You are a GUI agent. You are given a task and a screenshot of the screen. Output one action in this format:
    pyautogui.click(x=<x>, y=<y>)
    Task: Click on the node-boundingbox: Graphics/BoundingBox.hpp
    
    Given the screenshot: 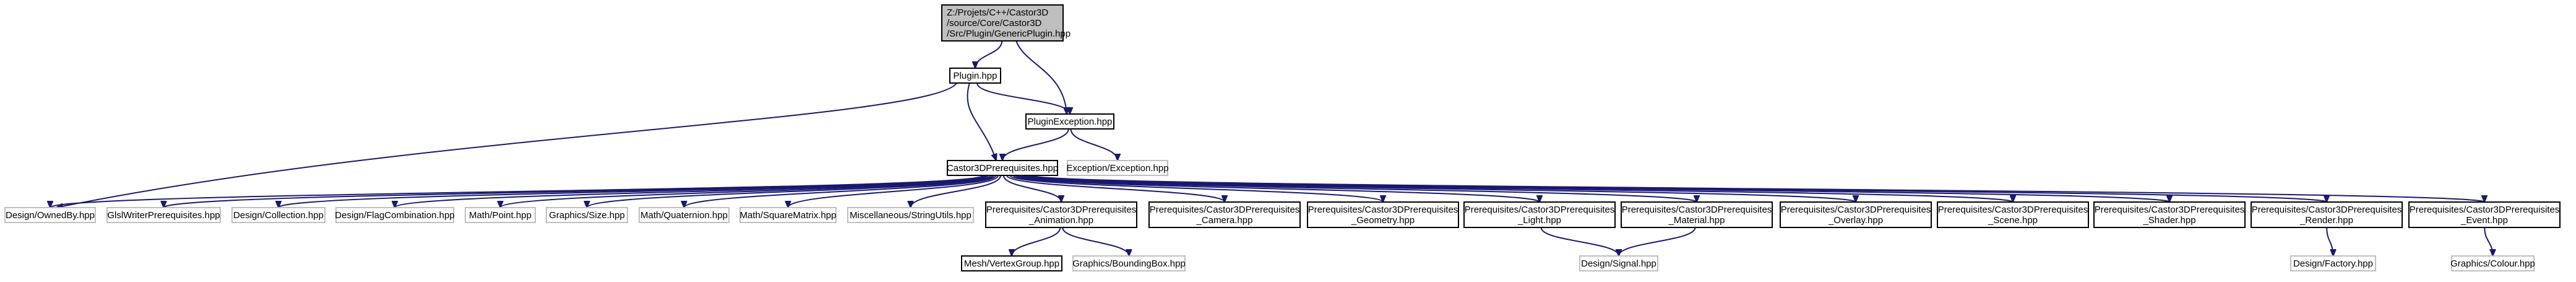 What is the action you would take?
    pyautogui.click(x=1129, y=263)
    